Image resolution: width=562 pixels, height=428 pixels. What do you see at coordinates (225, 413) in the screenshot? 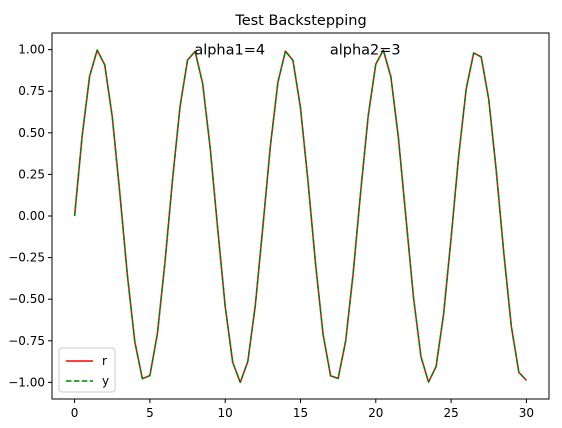
I see `x-tick-label: 10` at bounding box center [225, 413].